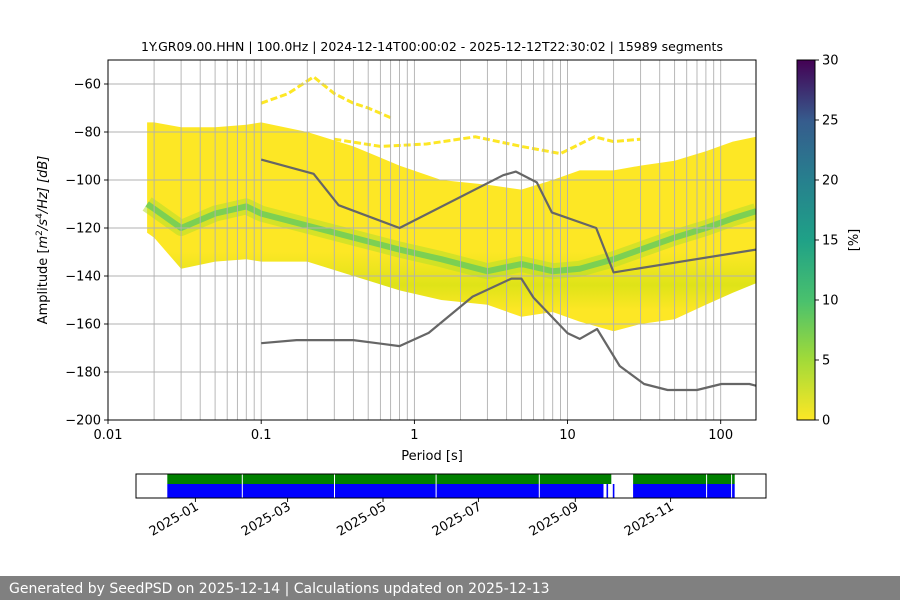 The width and height of the screenshot is (900, 603). Describe the element at coordinates (40, 233) in the screenshot. I see `y-label-exp-2: 2` at that location.